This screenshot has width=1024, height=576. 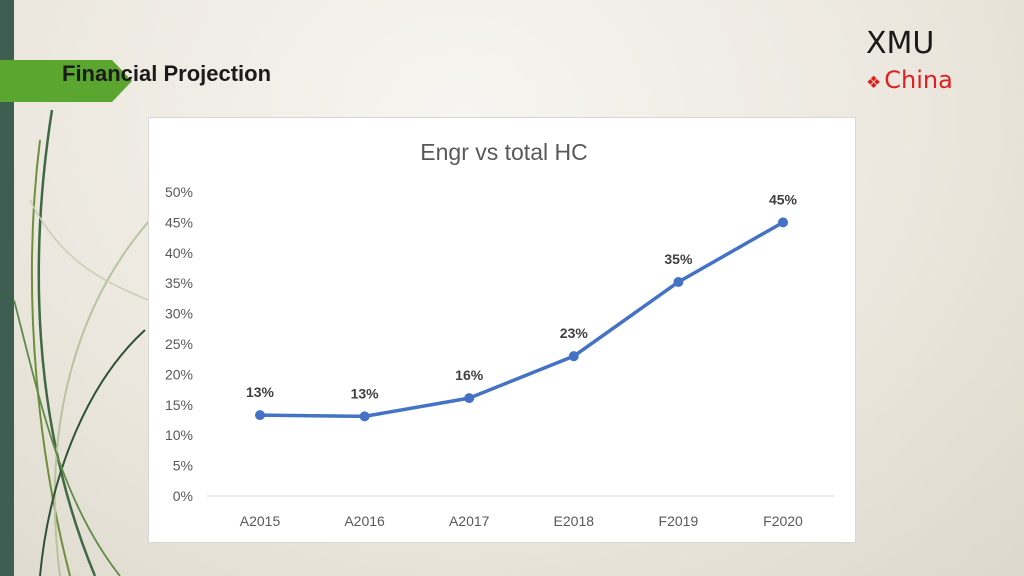 What do you see at coordinates (7, 288) in the screenshot?
I see `left-accent-bar` at bounding box center [7, 288].